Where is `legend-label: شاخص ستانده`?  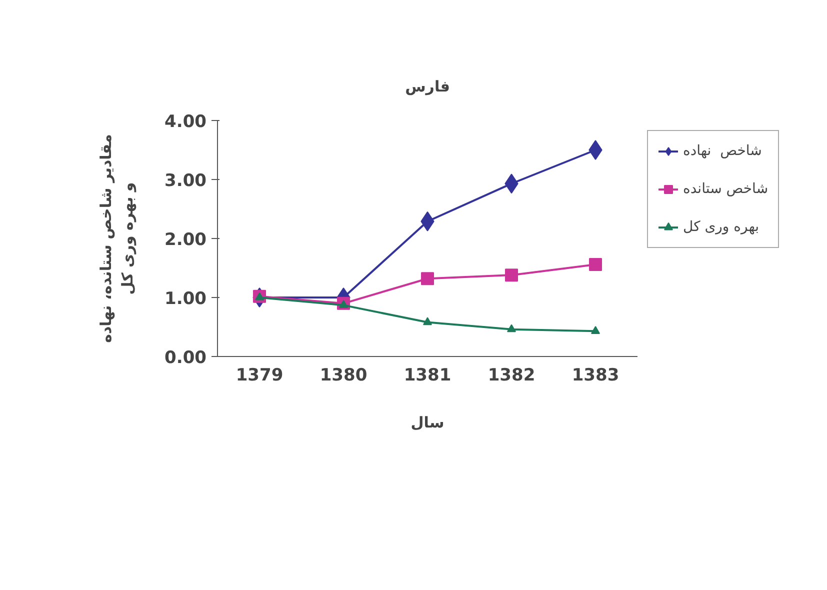
legend-label: شاخص ستانده is located at coordinates (725, 189).